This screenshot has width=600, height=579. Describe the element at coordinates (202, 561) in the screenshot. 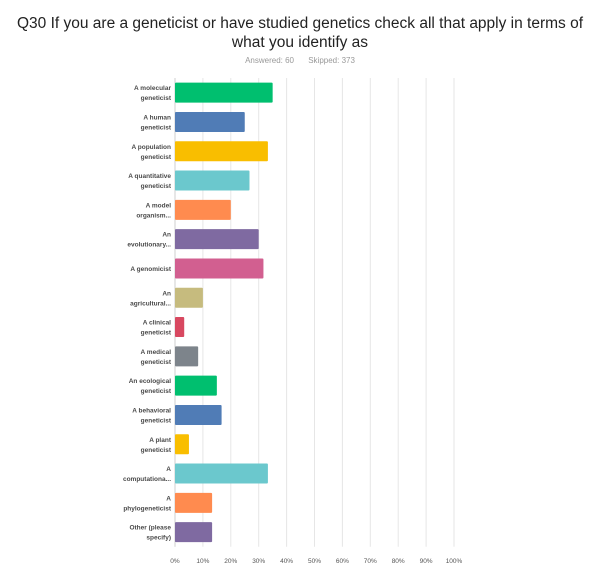

I see `x-tick-label: 10%` at that location.